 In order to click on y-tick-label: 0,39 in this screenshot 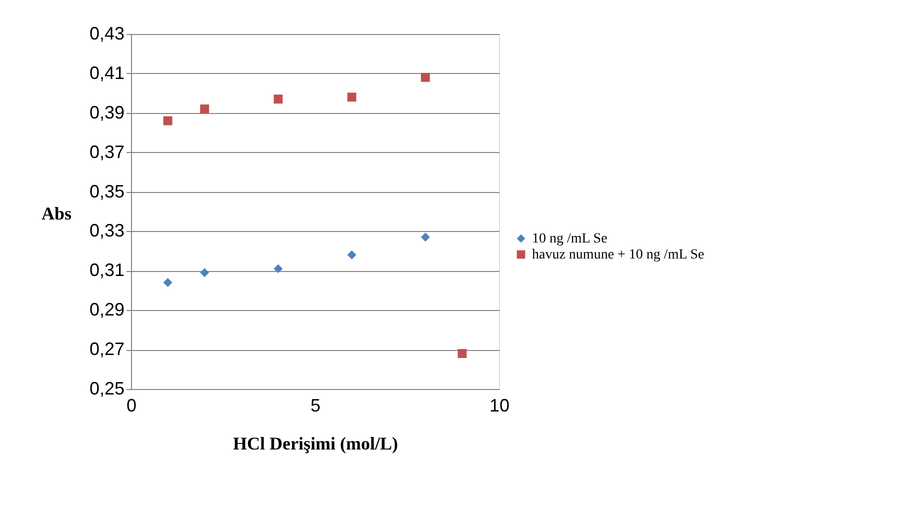, I will do `click(106, 112)`.